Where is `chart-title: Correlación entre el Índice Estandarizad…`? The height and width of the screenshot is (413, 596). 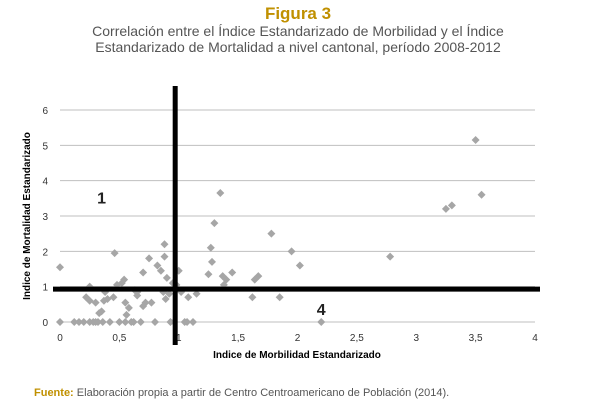
chart-title: Correlación entre el Índice Estandarizad… is located at coordinates (298, 39).